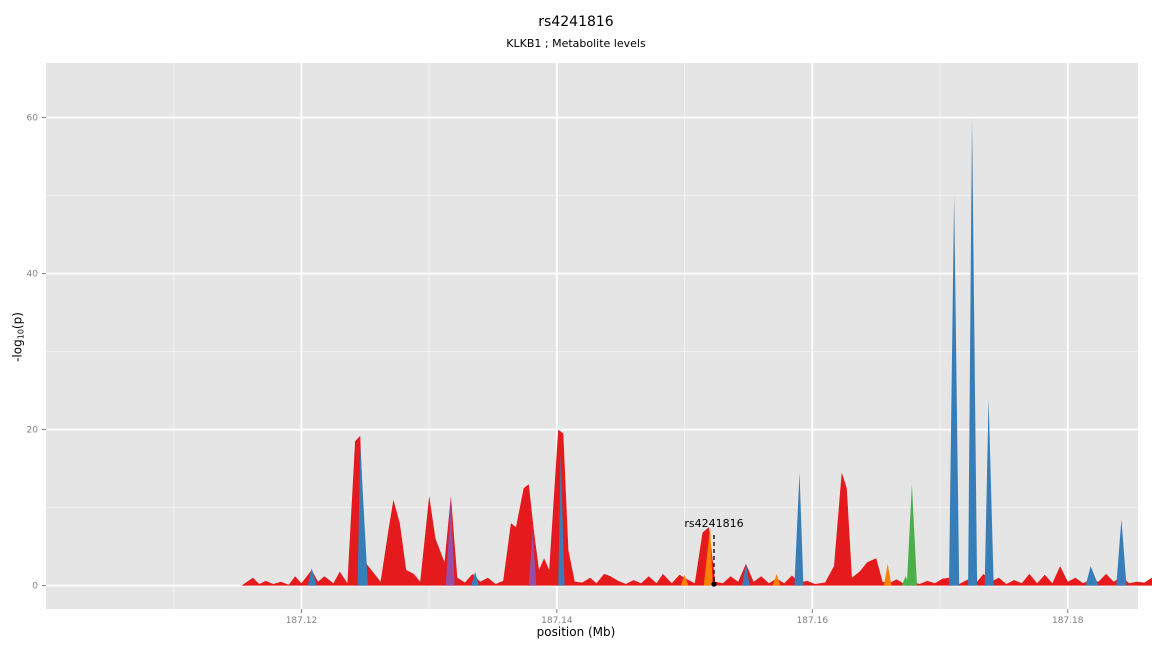  Describe the element at coordinates (576, 43) in the screenshot. I see `chart-subtitle: KLKB1 ; Metabolite levels` at that location.